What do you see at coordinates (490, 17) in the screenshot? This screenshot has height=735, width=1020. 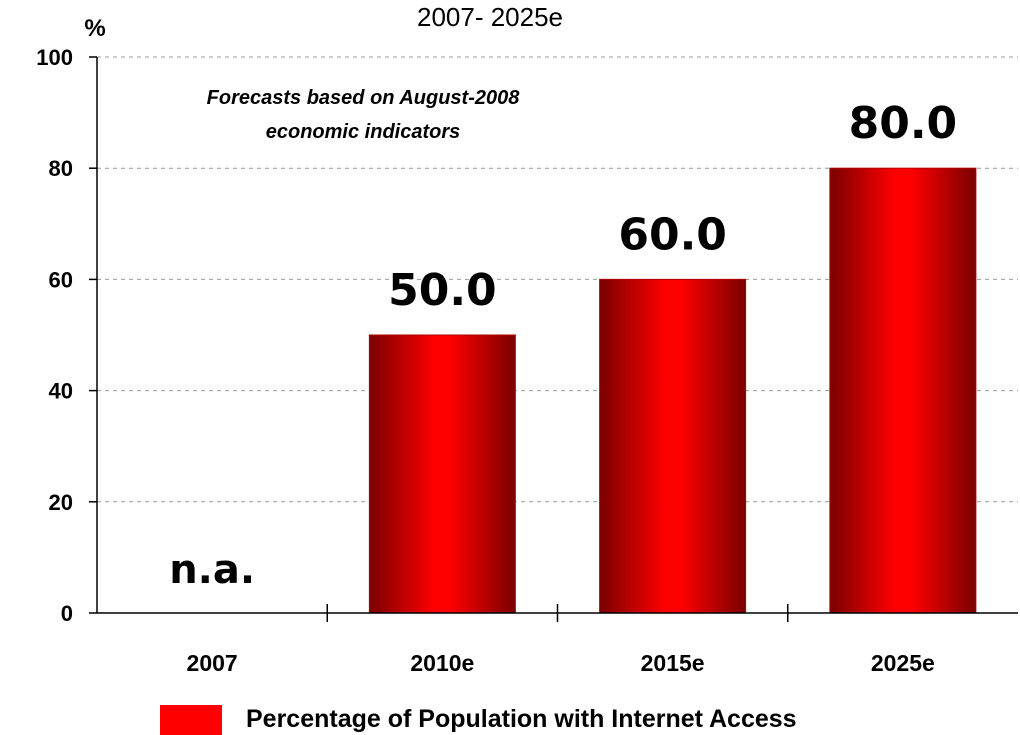 I see `chart-subtitle: 2007- 2025e` at bounding box center [490, 17].